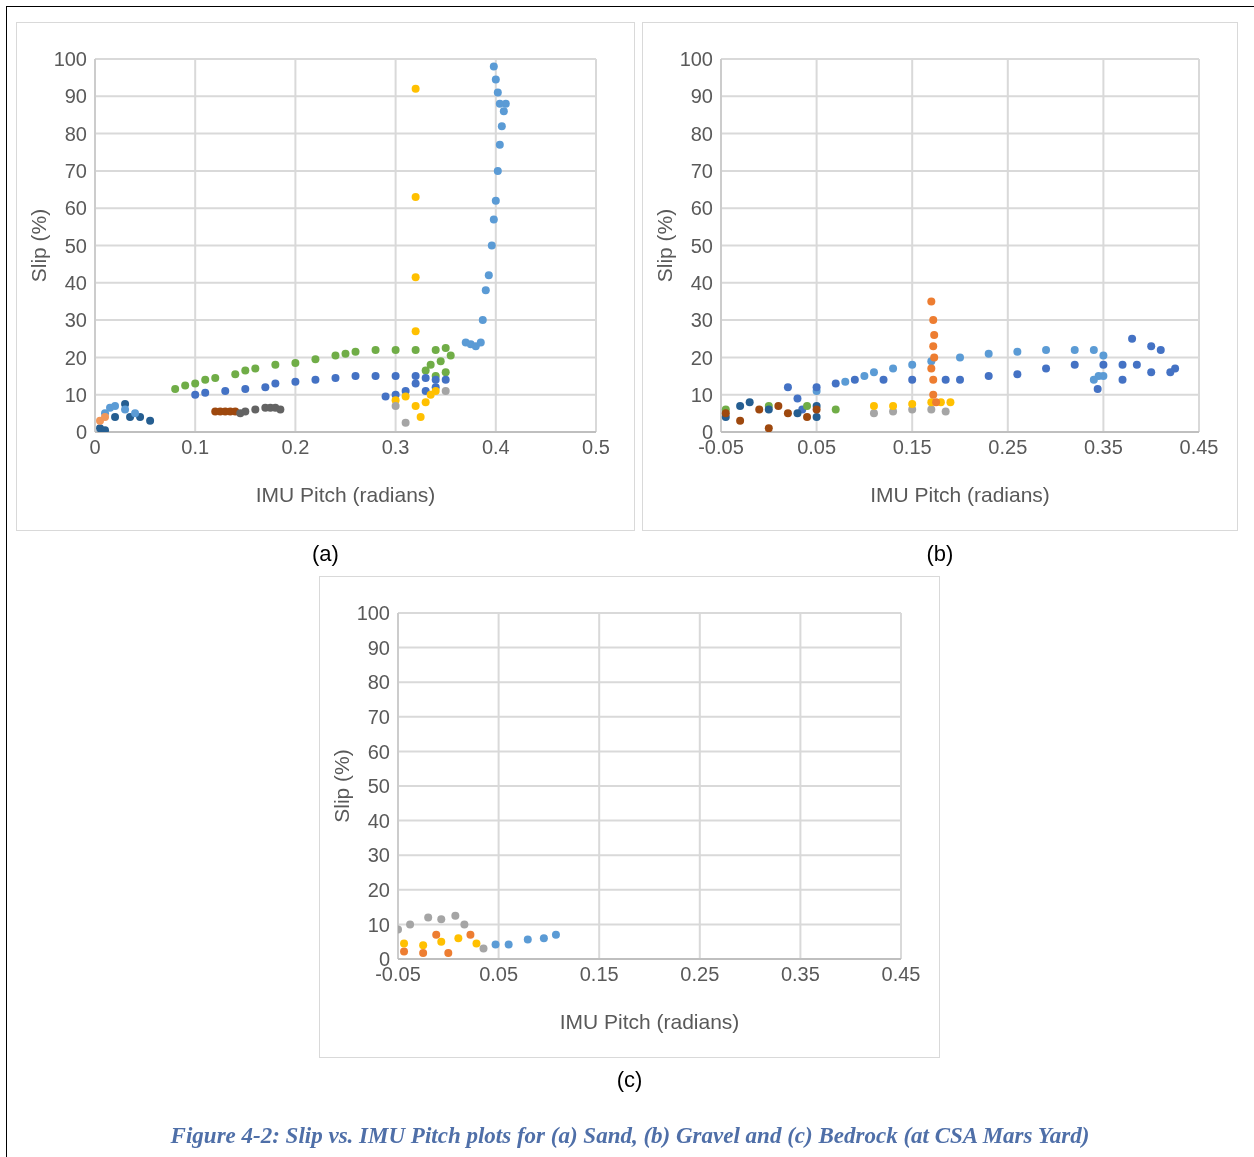 The image size is (1254, 1157). Describe the element at coordinates (701, 96) in the screenshot. I see `y-tick-label: 90` at that location.